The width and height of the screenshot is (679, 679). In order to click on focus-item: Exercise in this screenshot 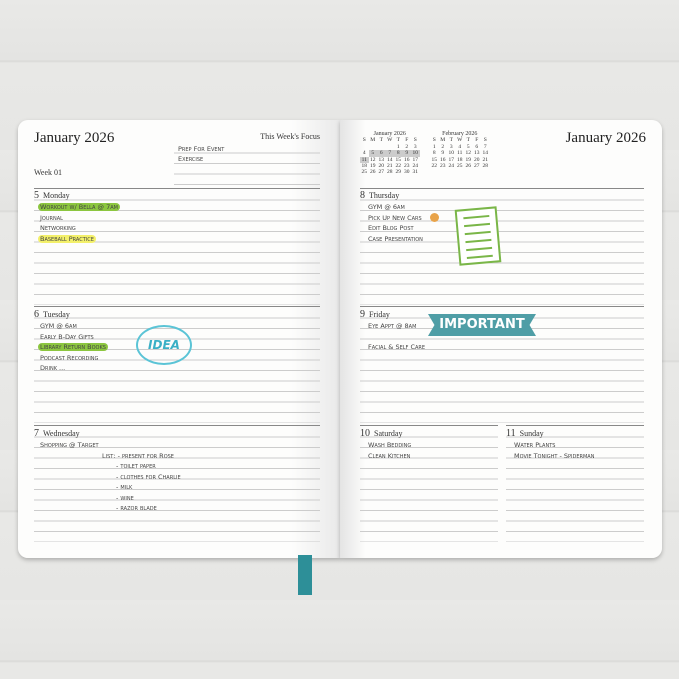, I will do `click(191, 159)`.